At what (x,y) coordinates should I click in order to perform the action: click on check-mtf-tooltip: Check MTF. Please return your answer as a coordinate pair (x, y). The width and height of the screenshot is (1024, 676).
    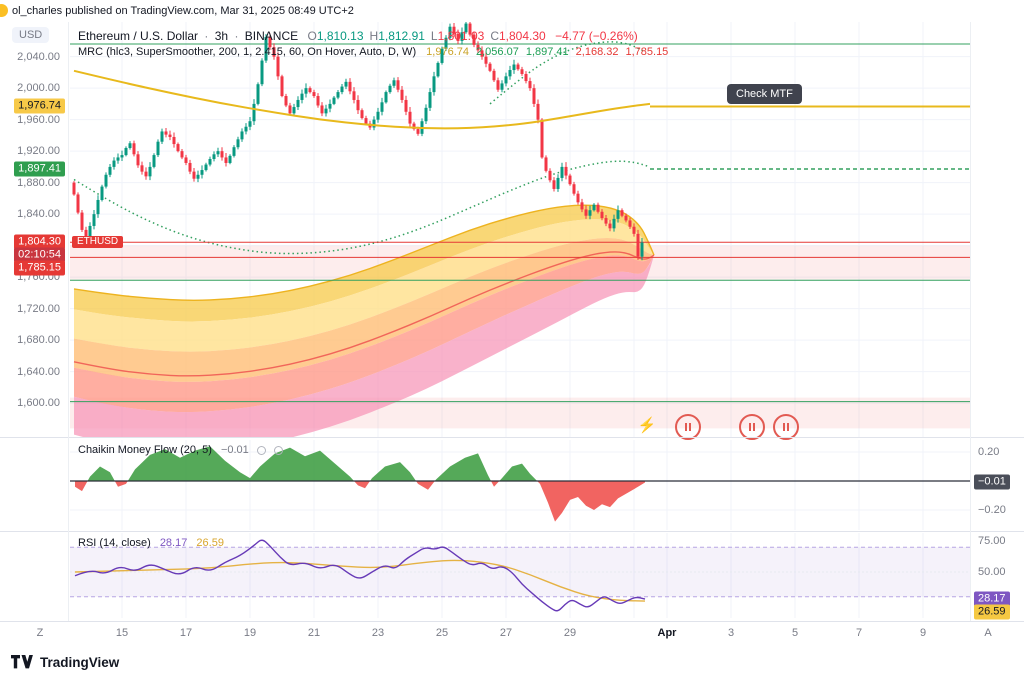
    Looking at the image, I should click on (764, 94).